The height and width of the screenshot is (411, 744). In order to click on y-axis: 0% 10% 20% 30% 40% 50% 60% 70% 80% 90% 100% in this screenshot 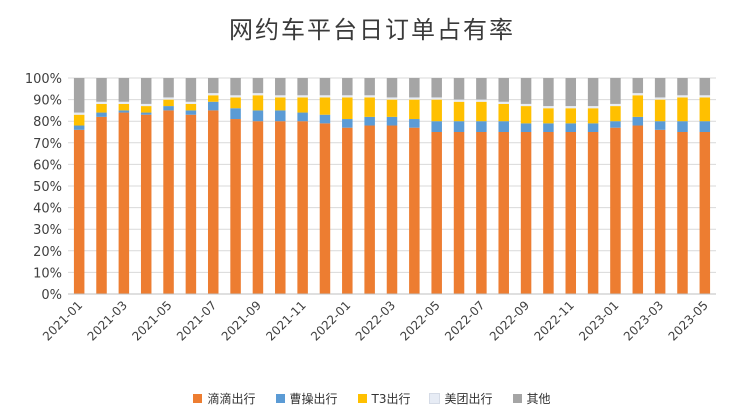, I will do `click(43, 187)`.